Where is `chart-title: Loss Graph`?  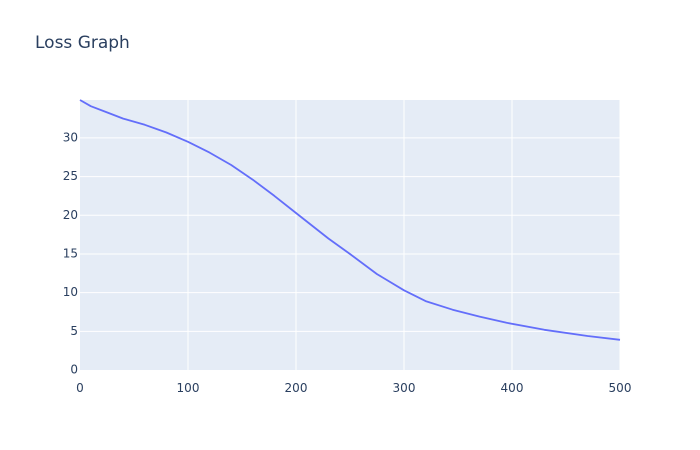 chart-title: Loss Graph is located at coordinates (82, 43).